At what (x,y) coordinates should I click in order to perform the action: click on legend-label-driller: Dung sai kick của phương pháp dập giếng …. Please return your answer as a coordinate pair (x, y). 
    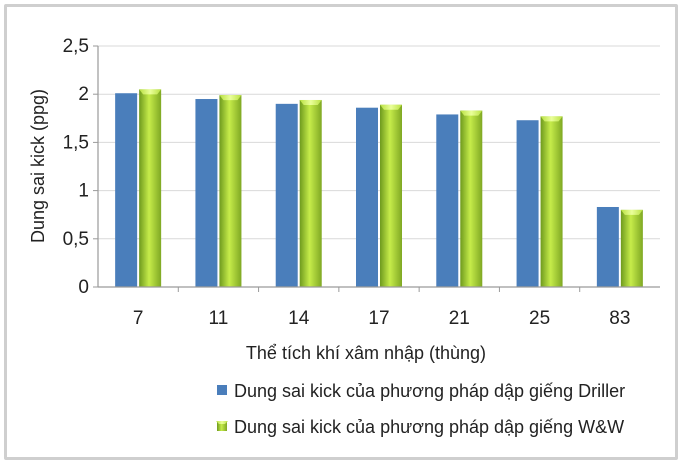
    Looking at the image, I should click on (429, 391).